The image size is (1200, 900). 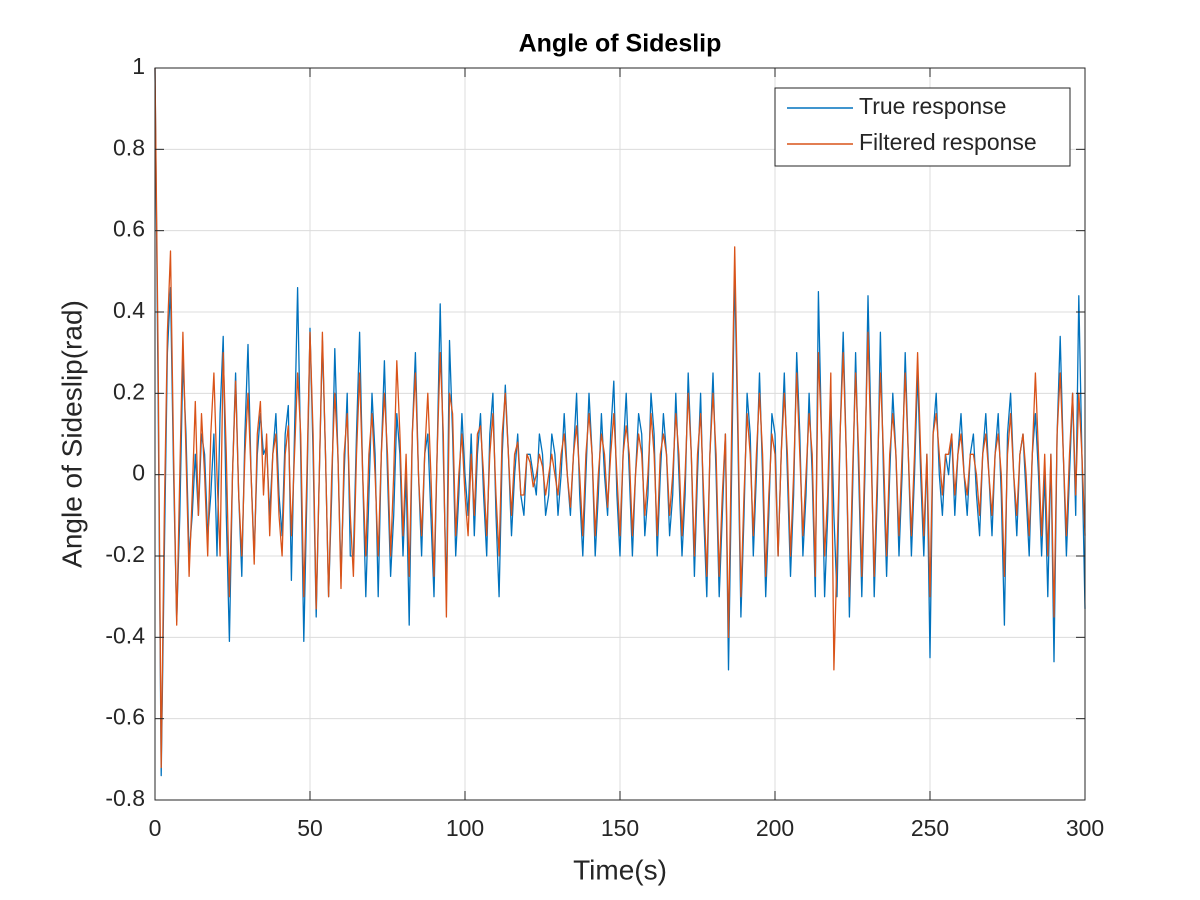 I want to click on x-tick-label: 100, so click(x=465, y=828).